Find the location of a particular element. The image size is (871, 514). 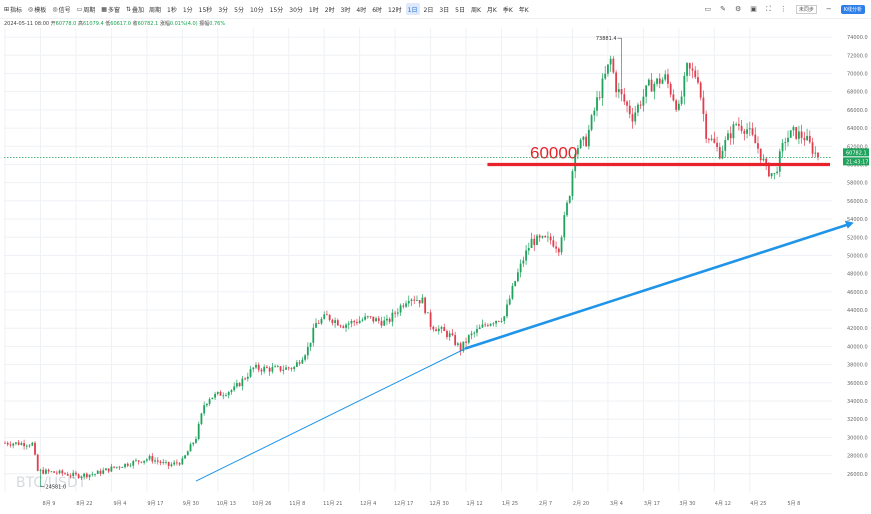

period-19: 周K is located at coordinates (475, 10).